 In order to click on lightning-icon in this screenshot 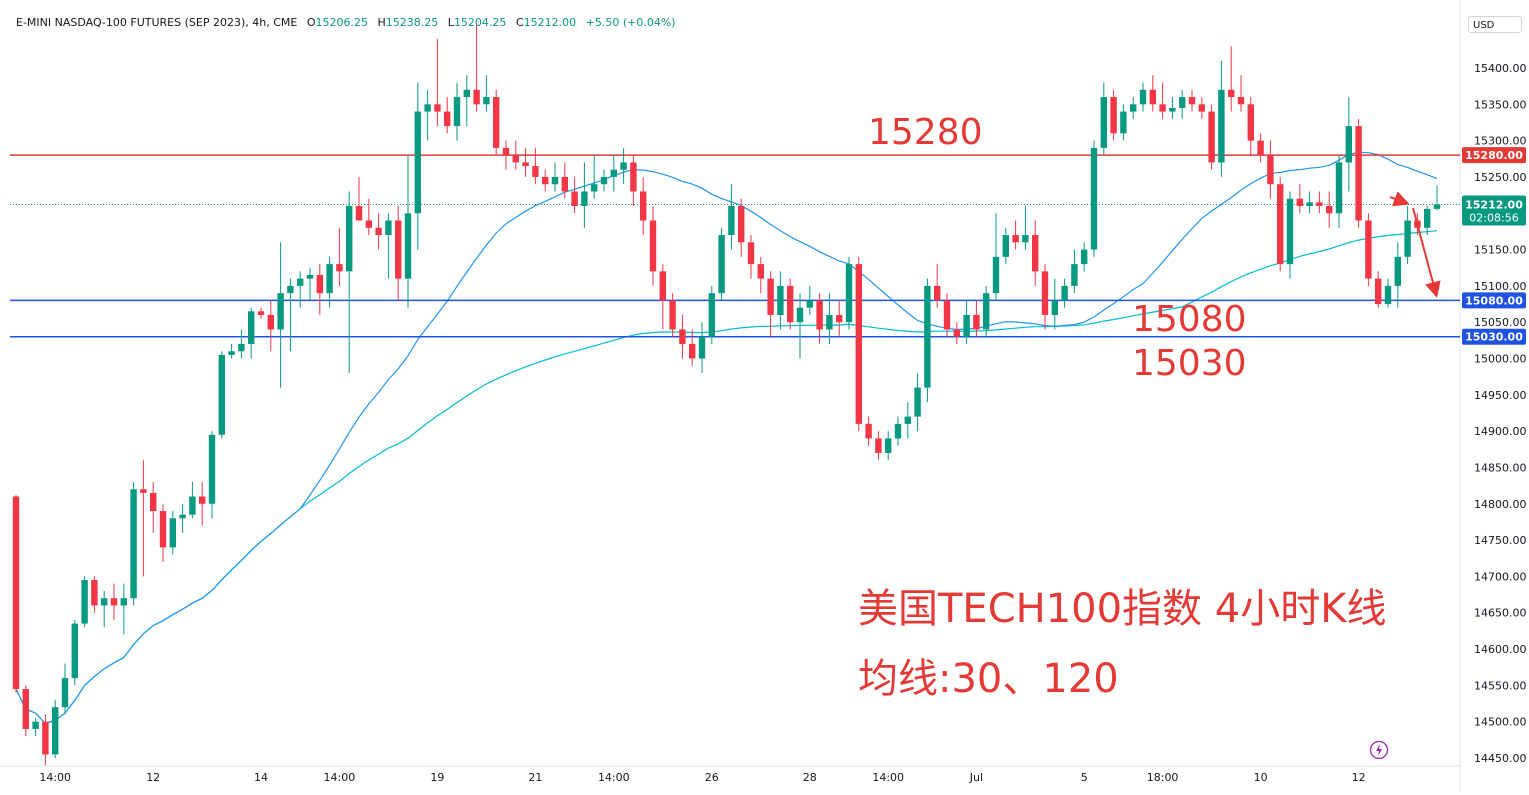, I will do `click(1379, 750)`.